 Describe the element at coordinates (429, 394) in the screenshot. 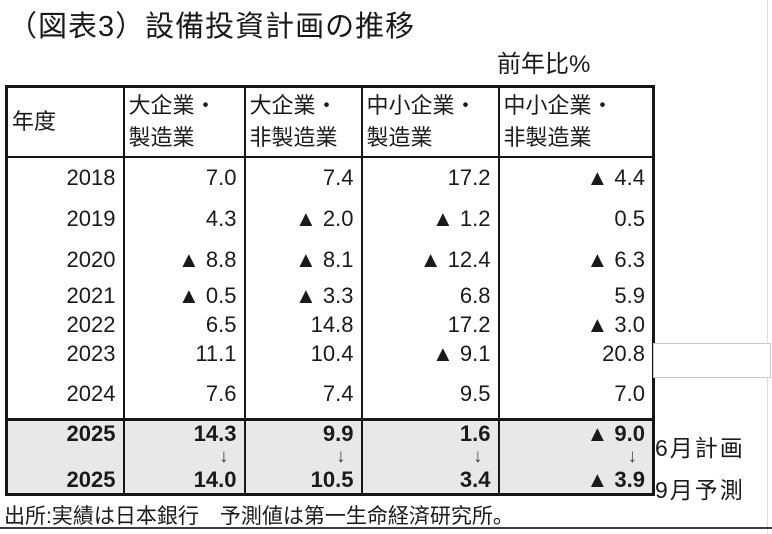

I see `value-cell: 9.5` at that location.